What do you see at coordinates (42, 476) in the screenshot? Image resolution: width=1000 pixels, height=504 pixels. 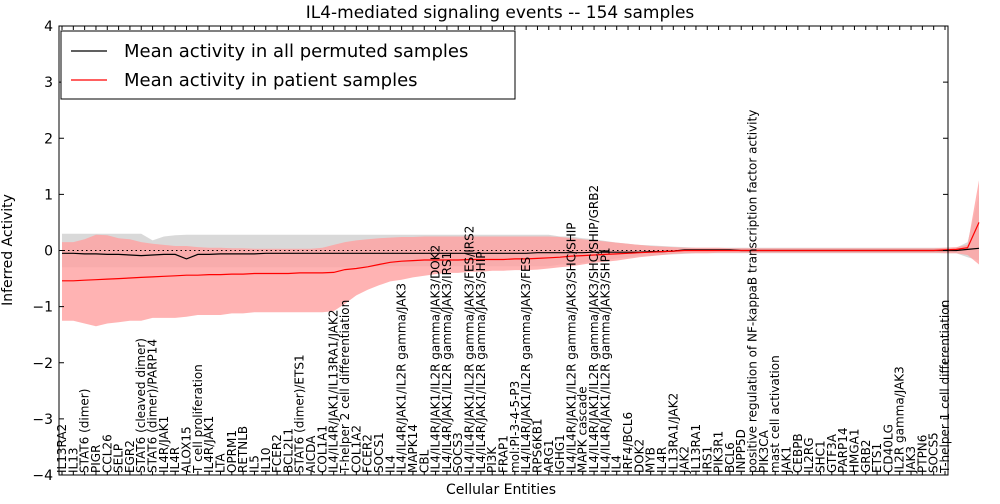 I see `y-tick-label: −4` at bounding box center [42, 476].